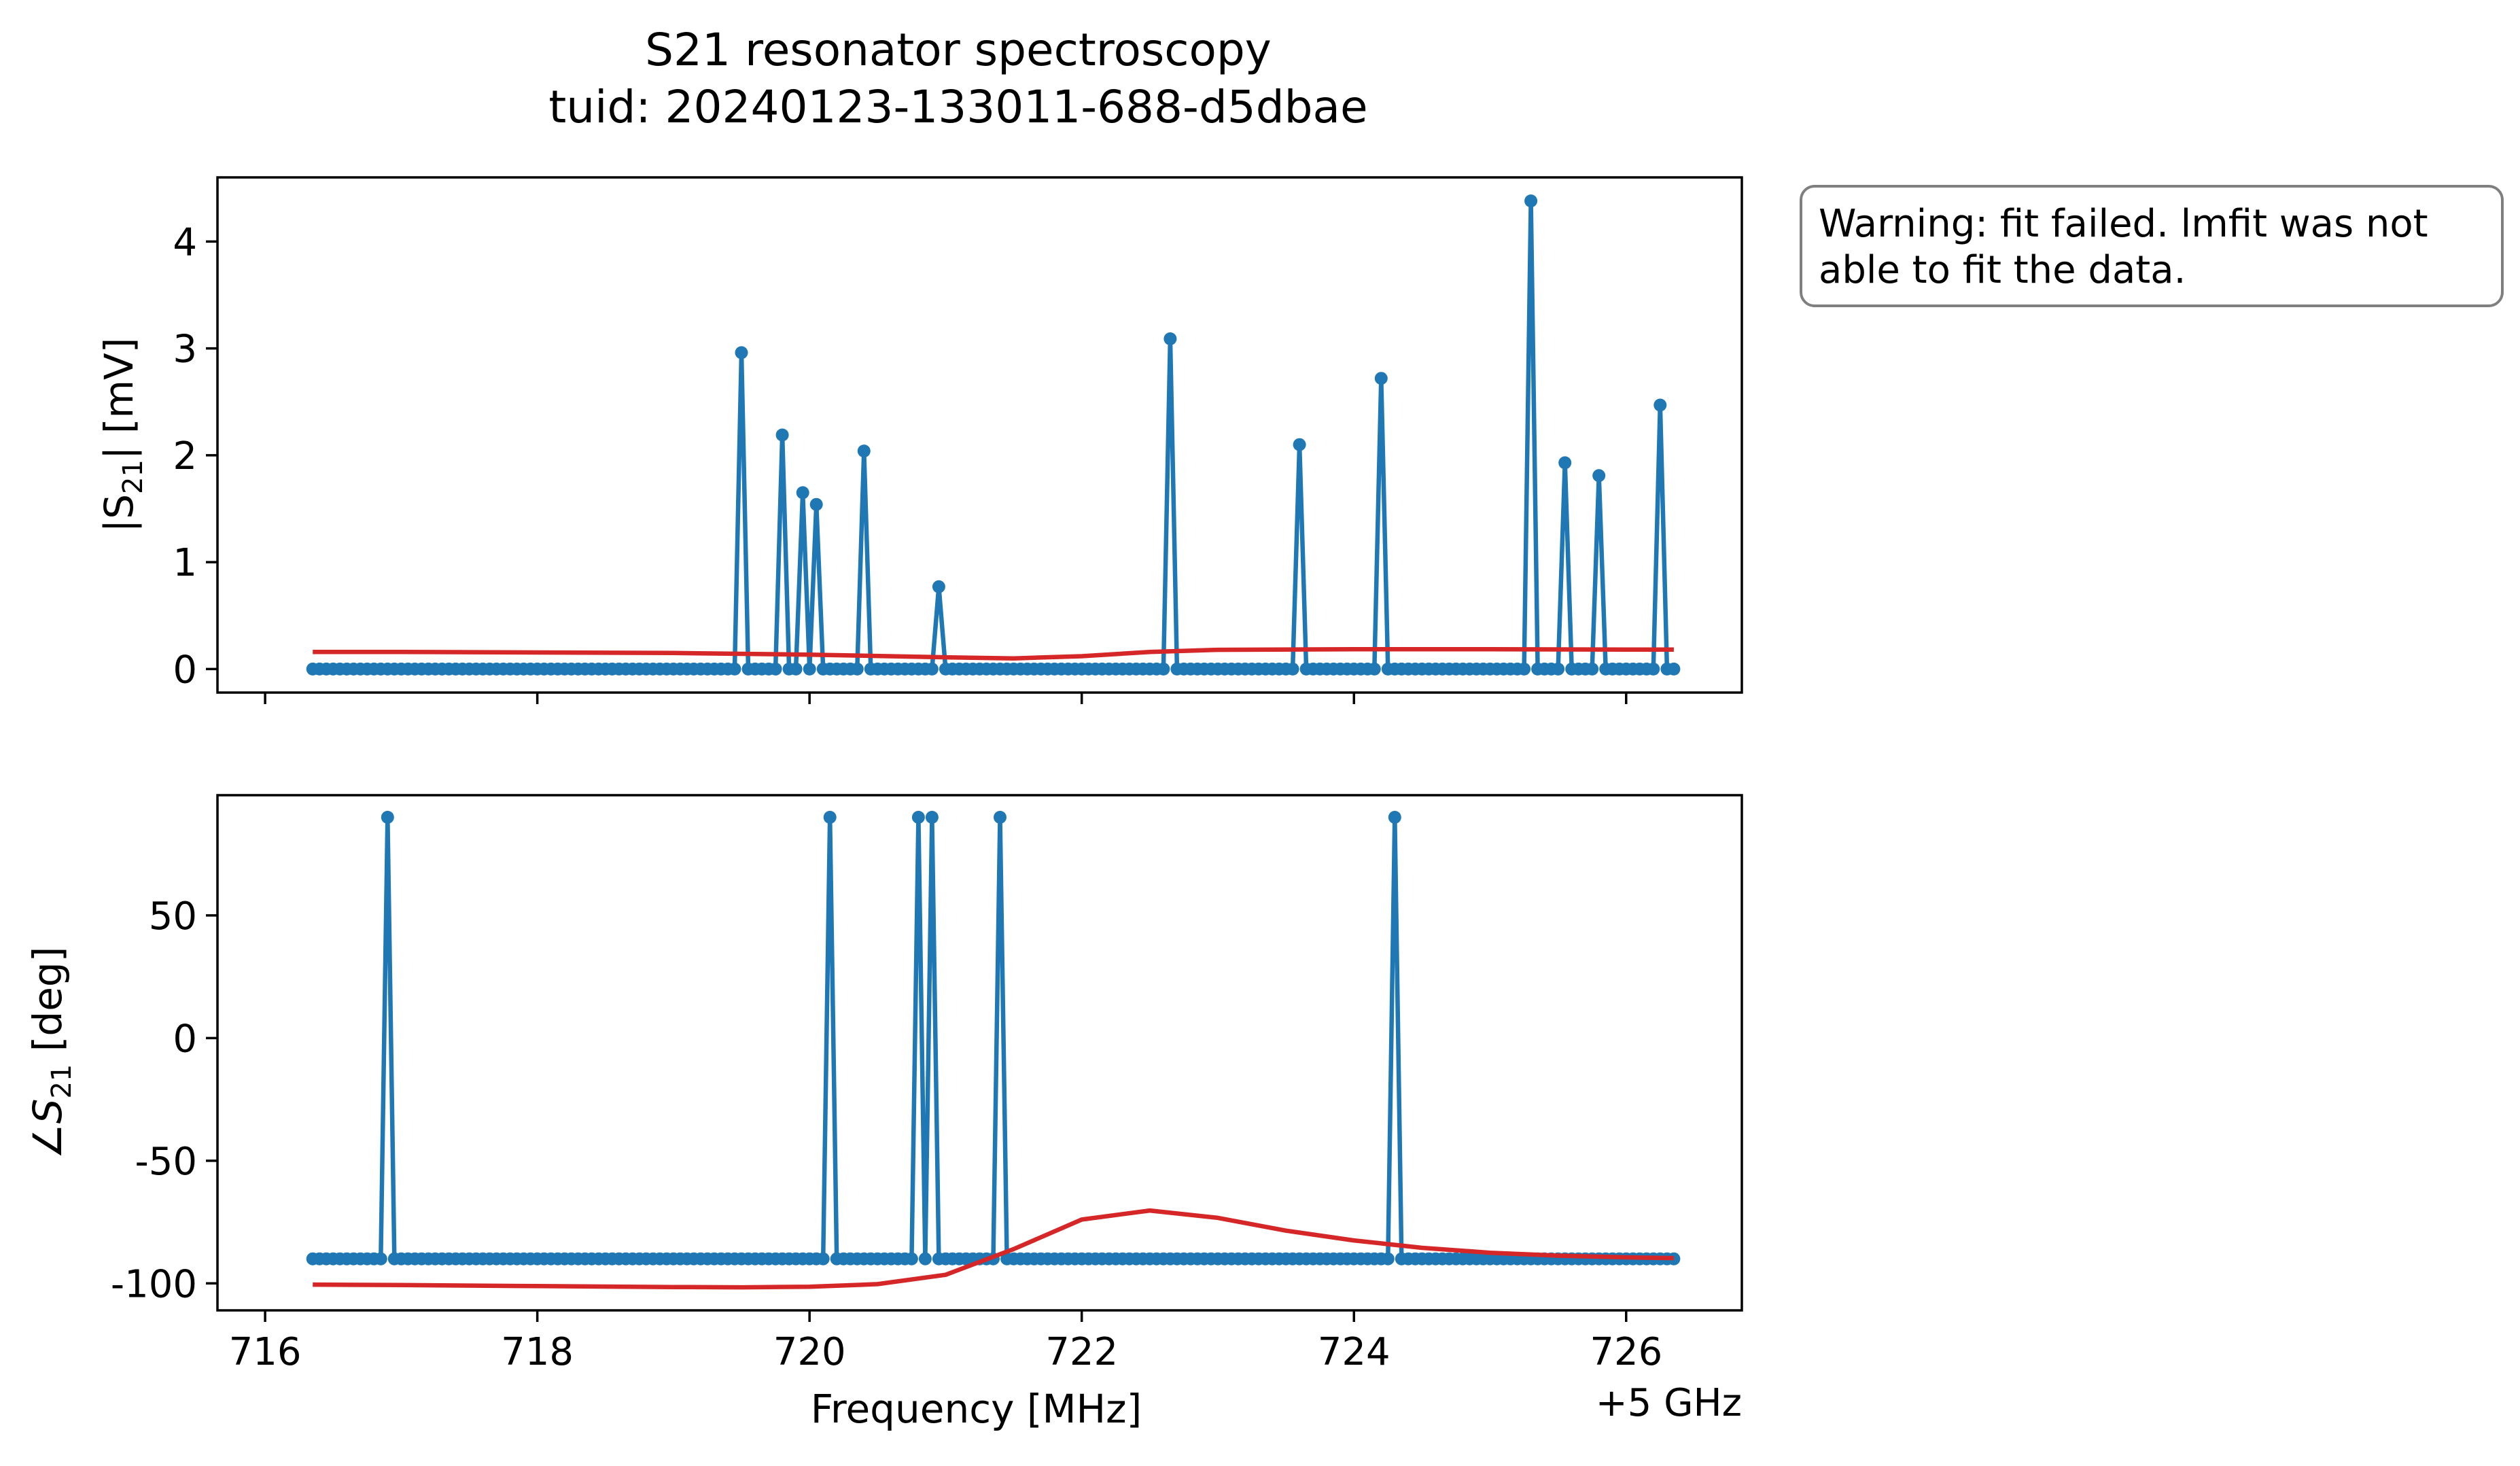 Image resolution: width=2520 pixels, height=1466 pixels. What do you see at coordinates (1354, 1352) in the screenshot?
I see `xtick-label: 724` at bounding box center [1354, 1352].